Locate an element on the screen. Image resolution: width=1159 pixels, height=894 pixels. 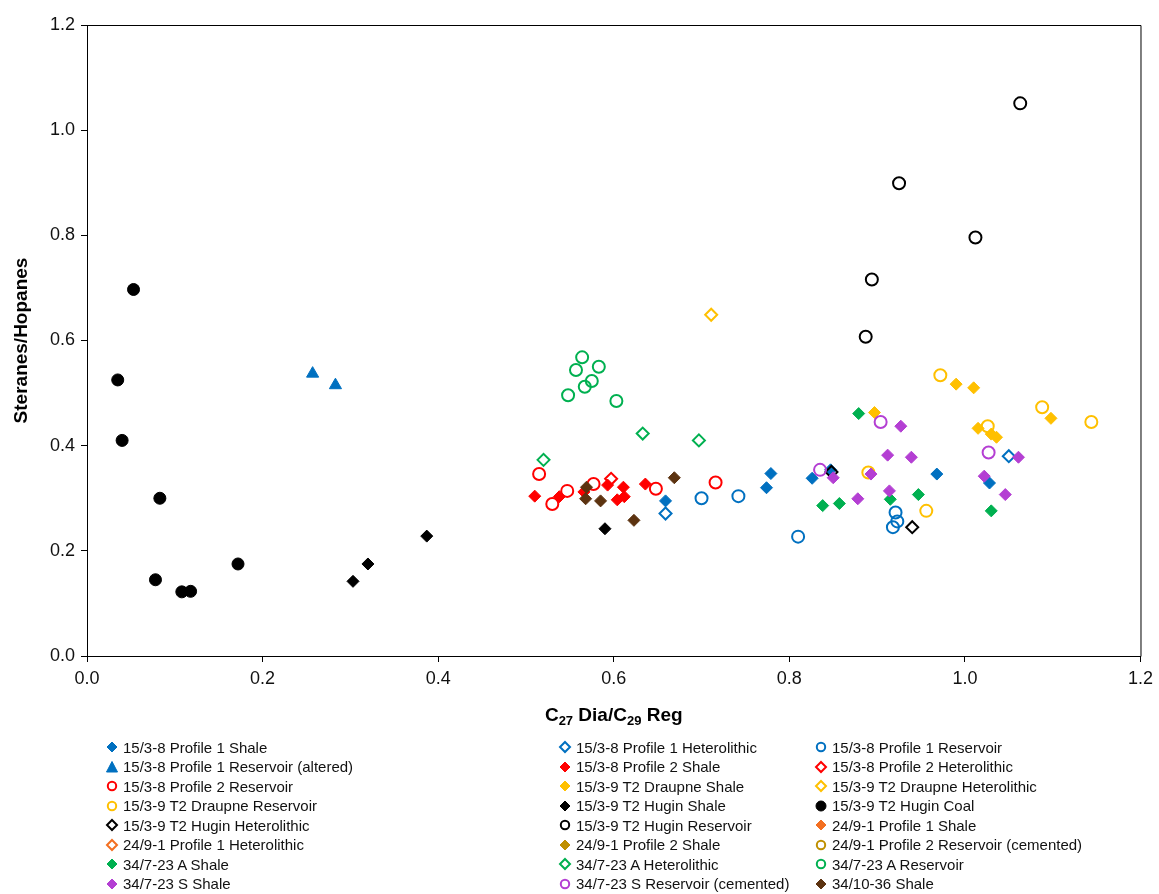
y-tick-label: 0.2 is located at coordinates (62, 549).